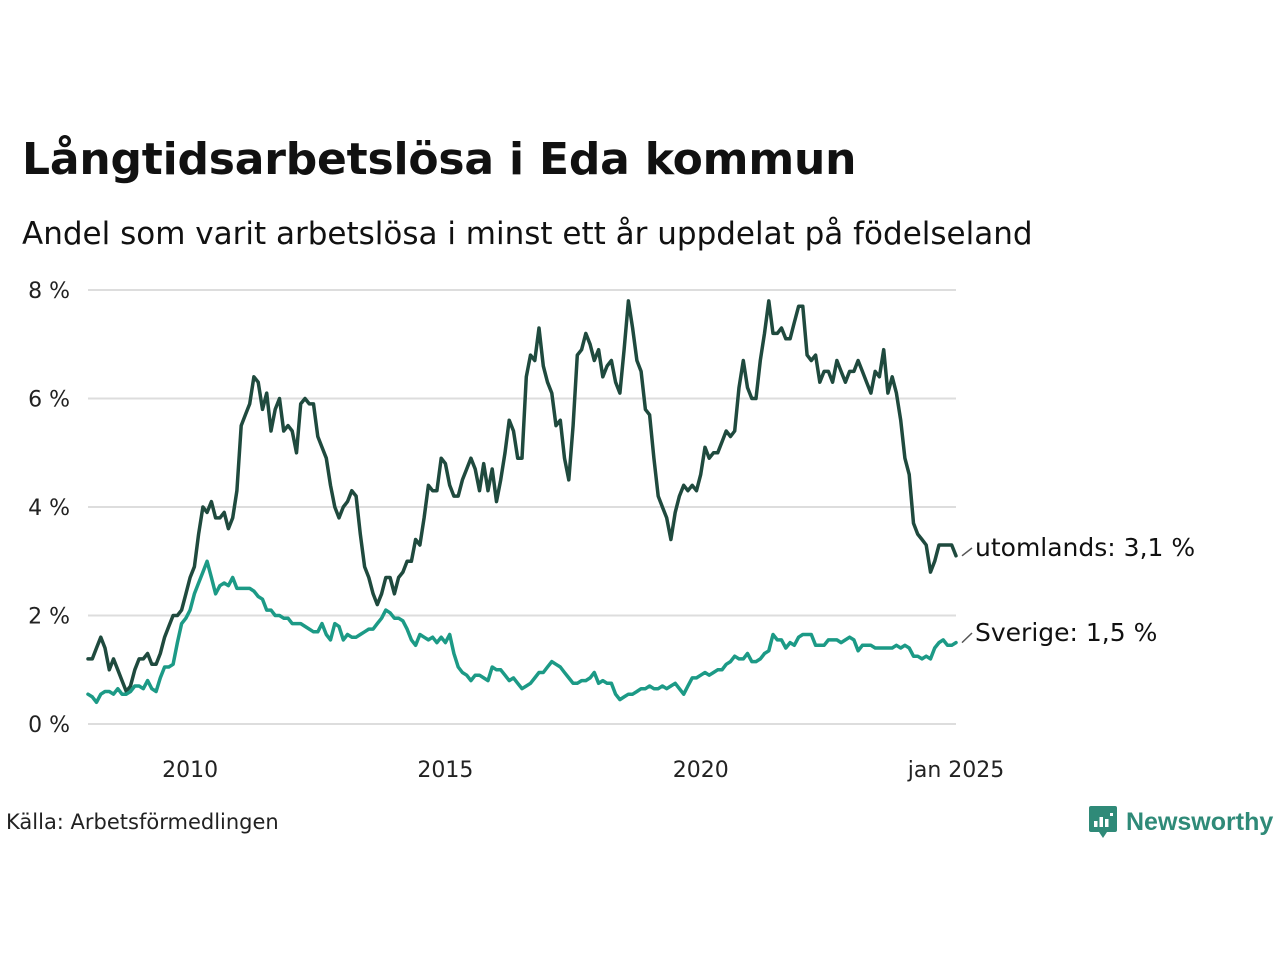 The image size is (1280, 960). What do you see at coordinates (1103, 822) in the screenshot?
I see `bar-chart-pin-icon` at bounding box center [1103, 822].